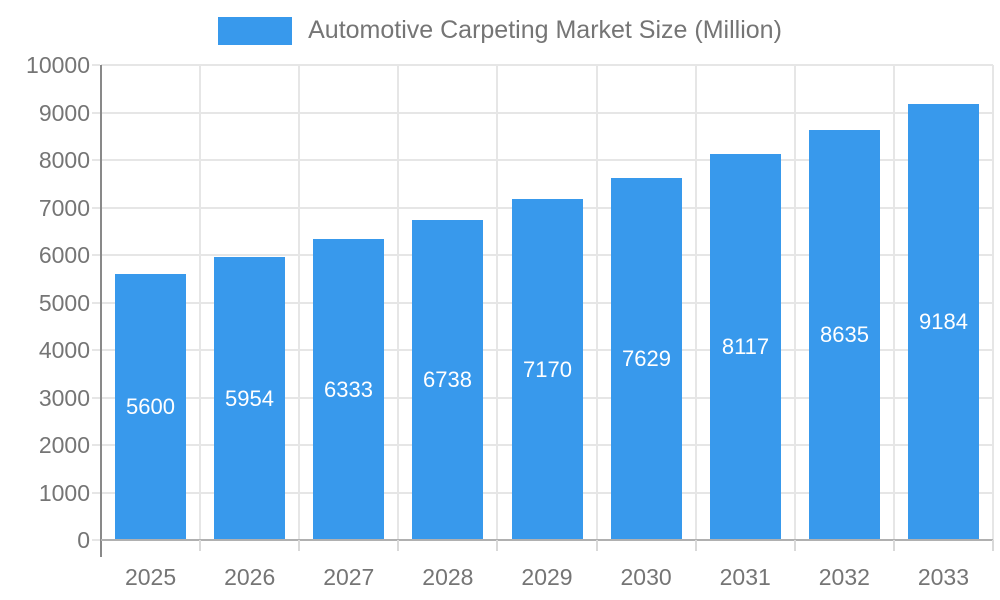 The image size is (1000, 600). I want to click on bar: 9184, so click(943, 322).